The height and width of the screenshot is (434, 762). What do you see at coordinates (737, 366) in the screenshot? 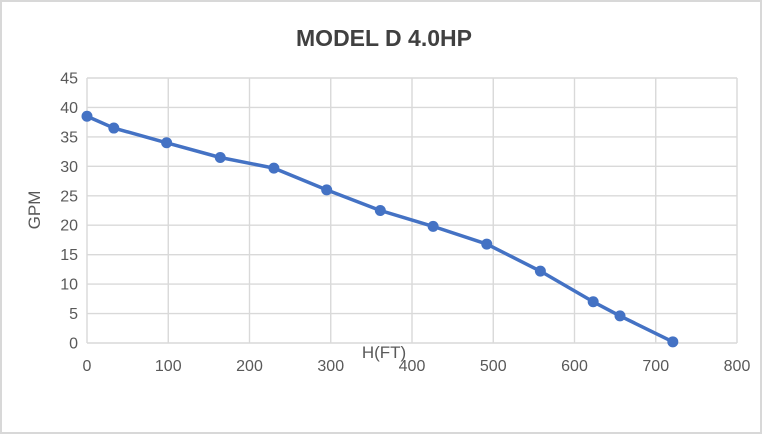
I see `x-tick-label: 800` at bounding box center [737, 366].